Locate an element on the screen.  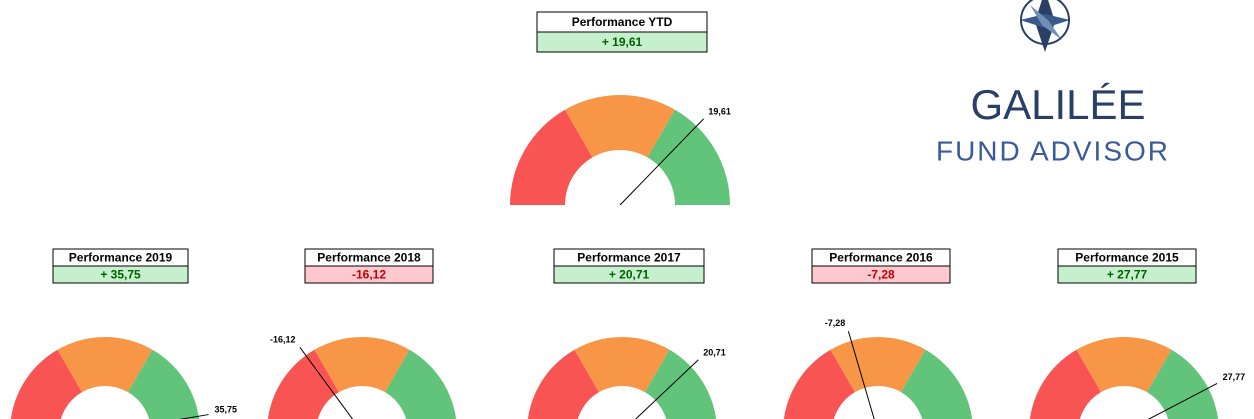
needle-label: -16,12 is located at coordinates (283, 339).